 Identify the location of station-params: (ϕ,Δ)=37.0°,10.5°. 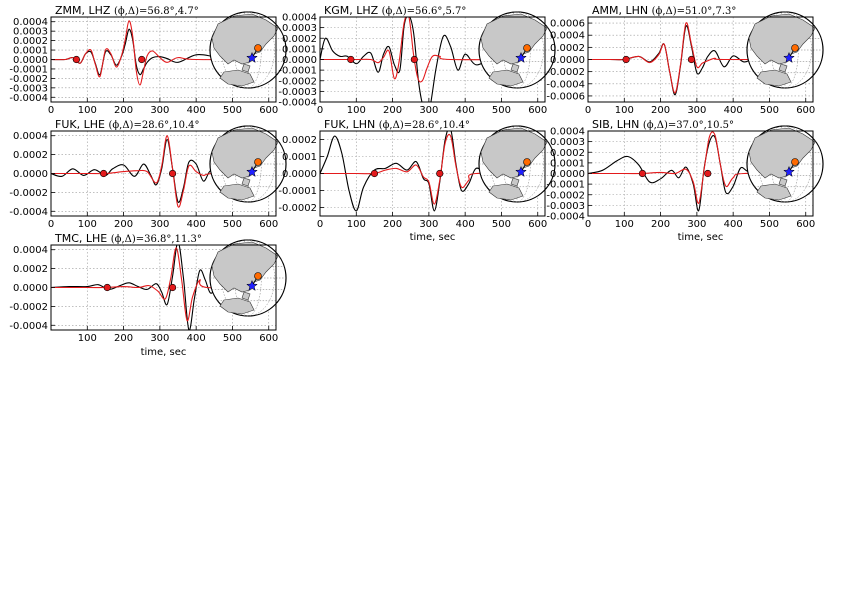
(688, 125).